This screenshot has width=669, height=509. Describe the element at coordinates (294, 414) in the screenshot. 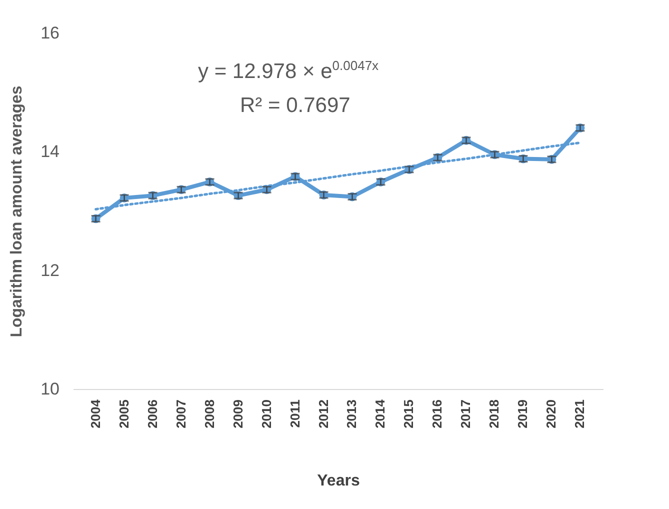

I see `x-tick-label: 2011` at that location.